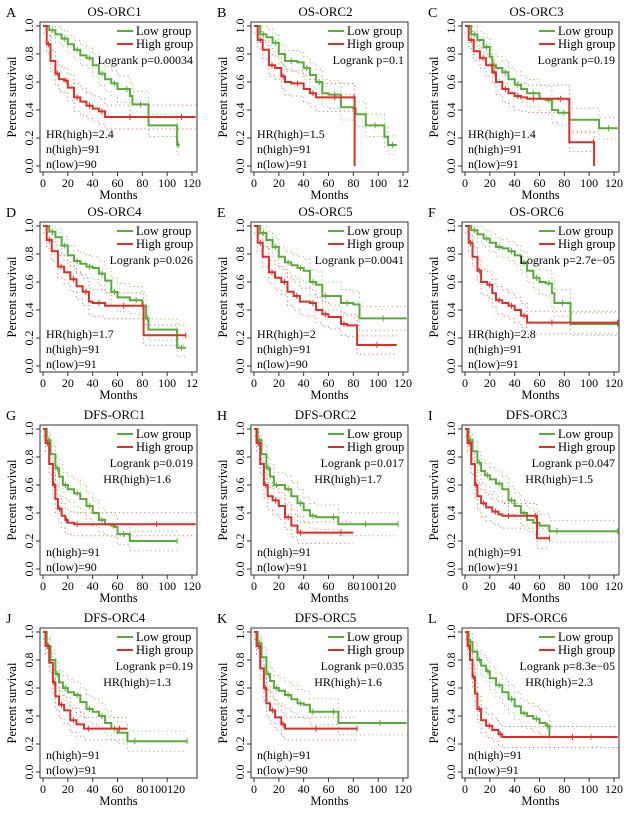  Describe the element at coordinates (11, 213) in the screenshot. I see `panel-letter: D` at that location.